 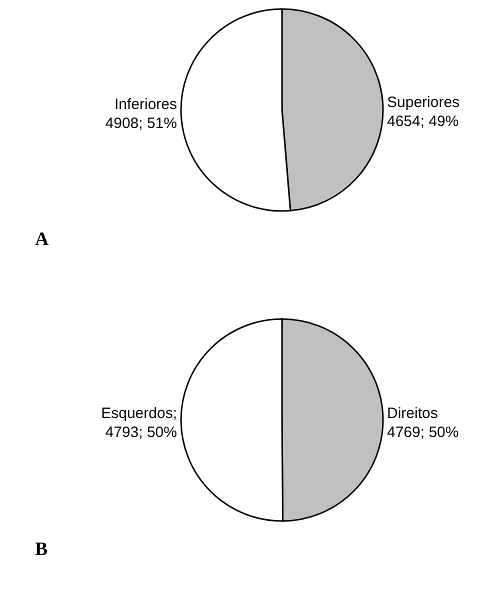 I want to click on data-label: 4769; 50%, so click(x=423, y=432).